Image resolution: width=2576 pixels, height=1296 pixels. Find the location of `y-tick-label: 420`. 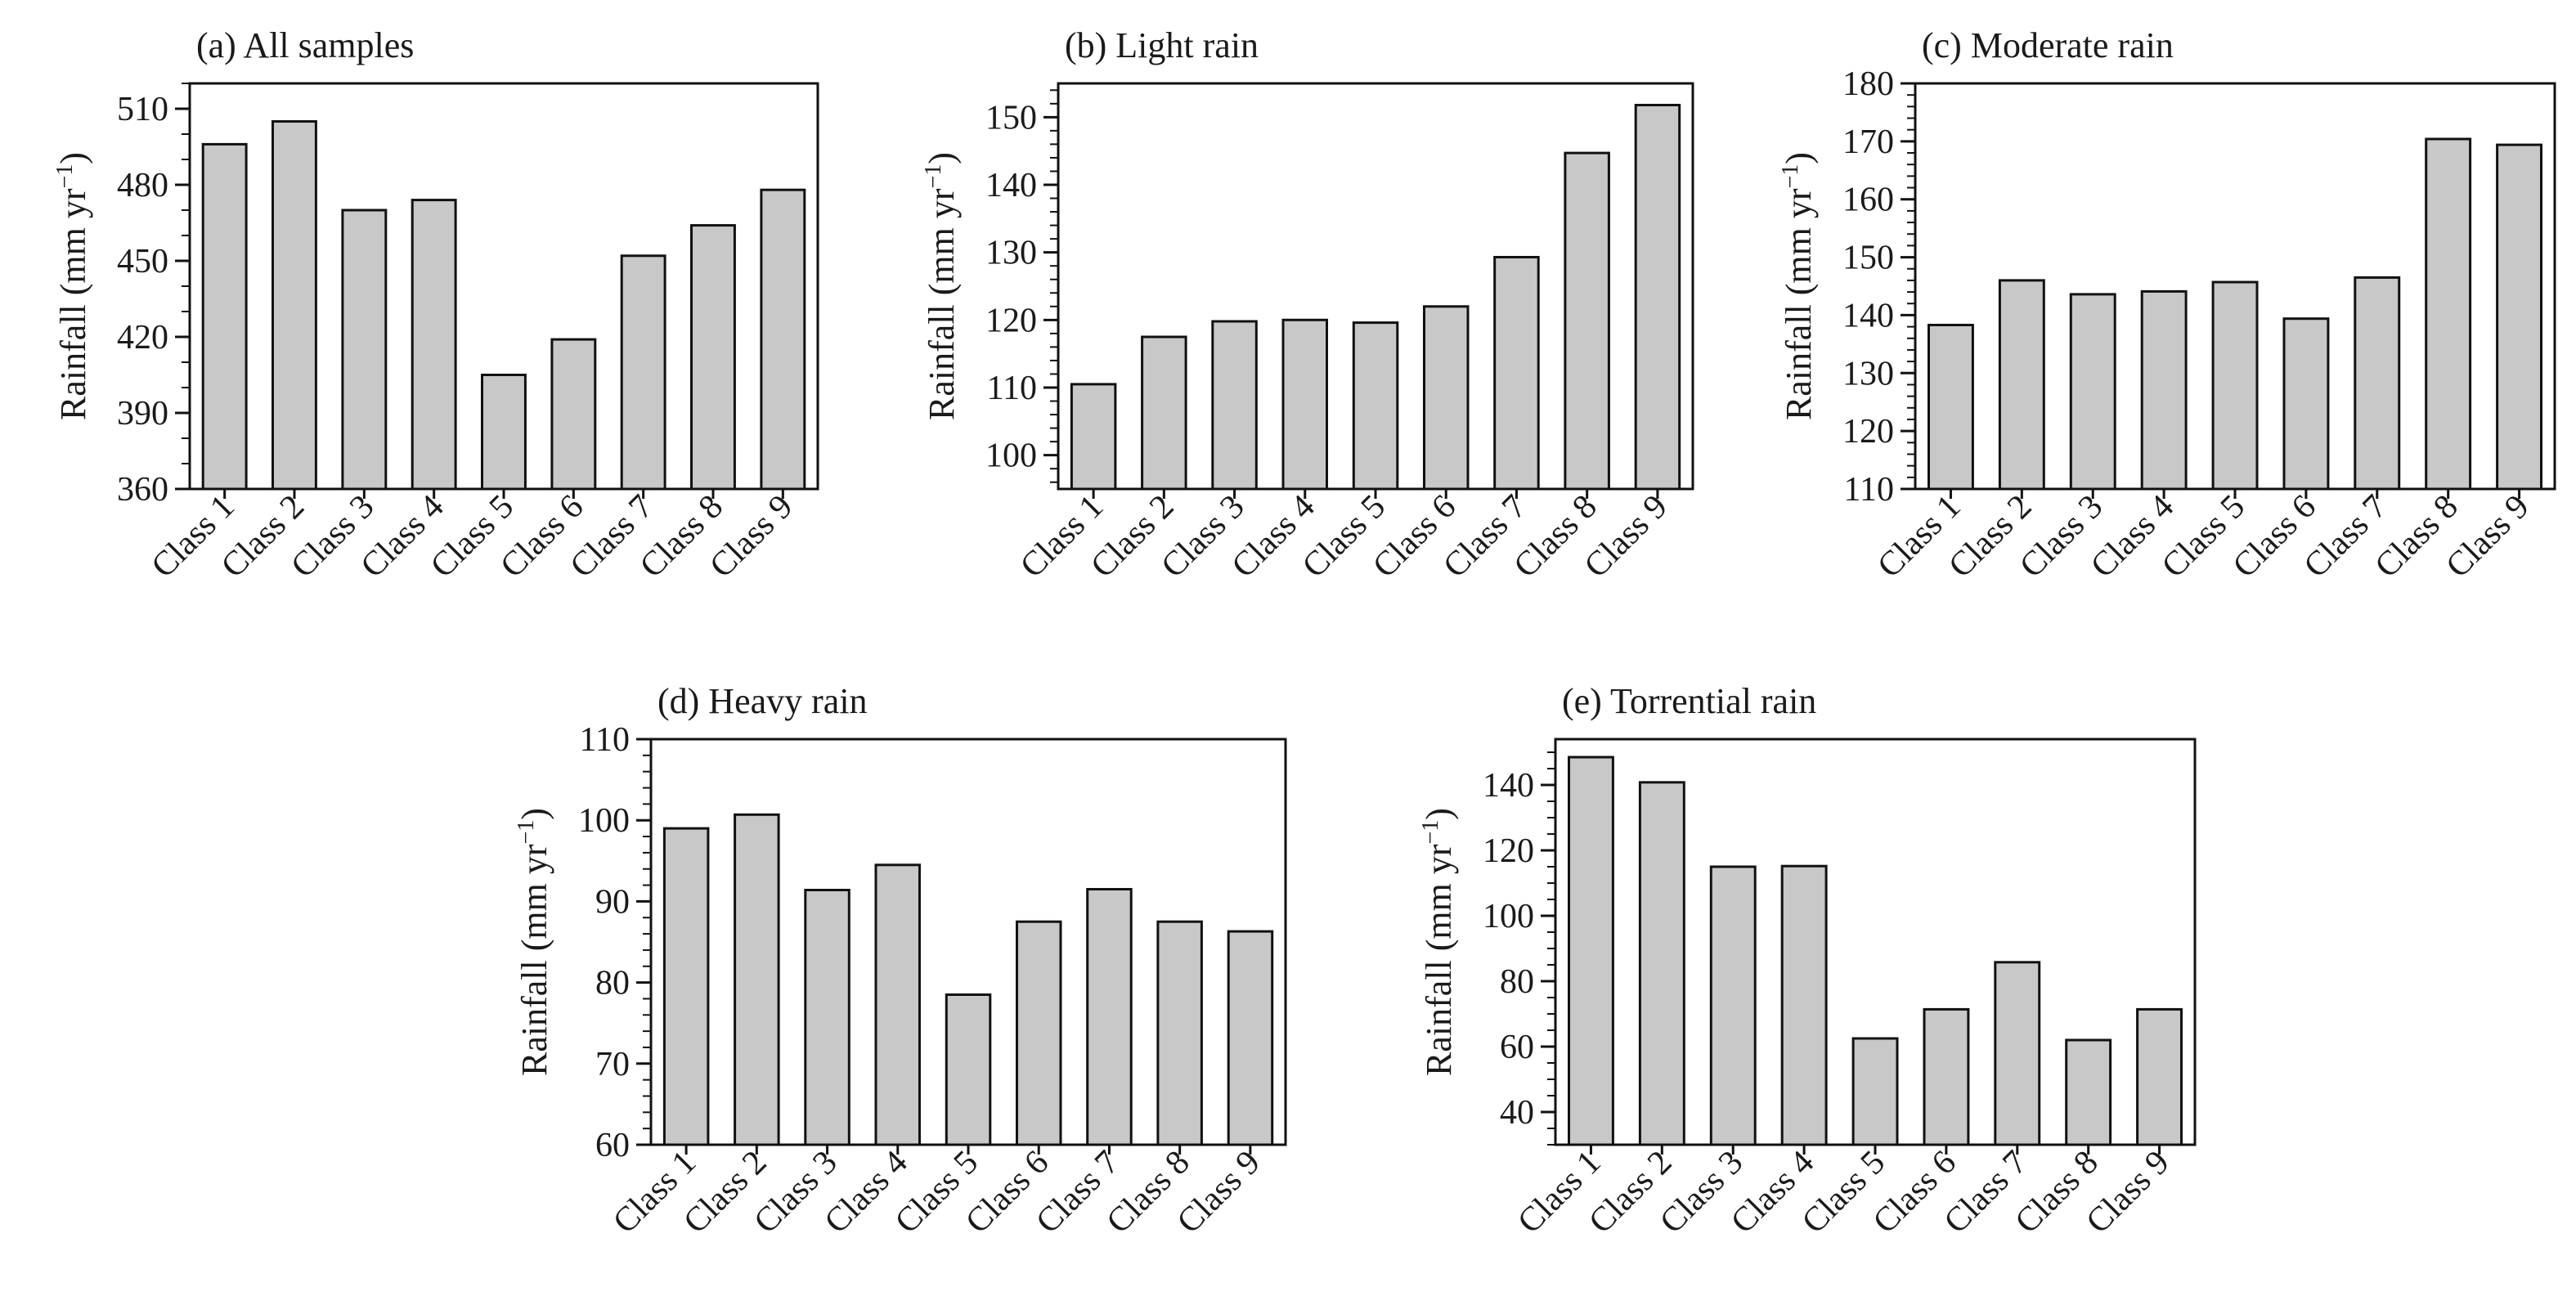

y-tick-label: 420 is located at coordinates (142, 338).